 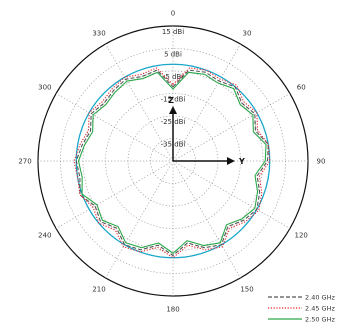 I want to click on angle-tick-label: 240, so click(x=44, y=236).